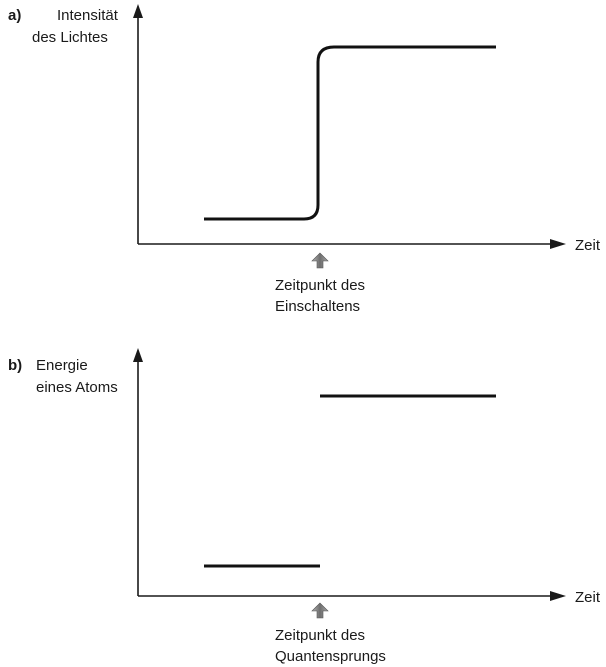 This screenshot has height=667, width=606. I want to click on panel-b-x-axis-arrow-icon, so click(558, 596).